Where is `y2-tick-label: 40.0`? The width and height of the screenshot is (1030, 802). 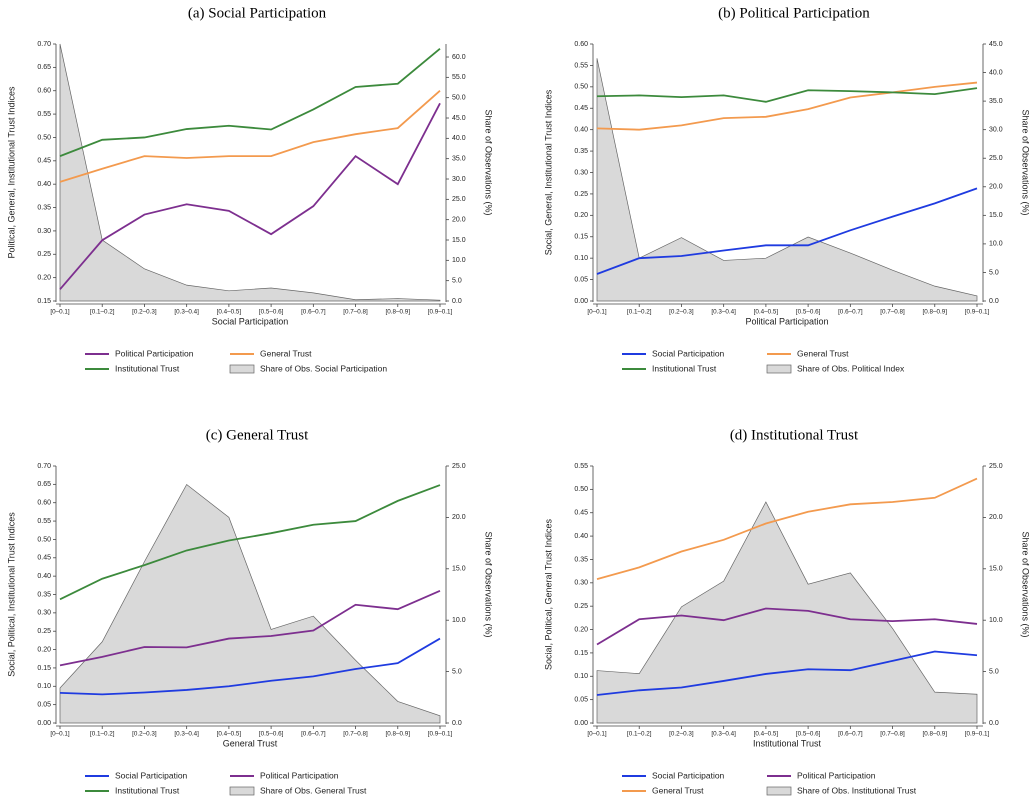
y2-tick-label: 40.0 is located at coordinates (996, 72).